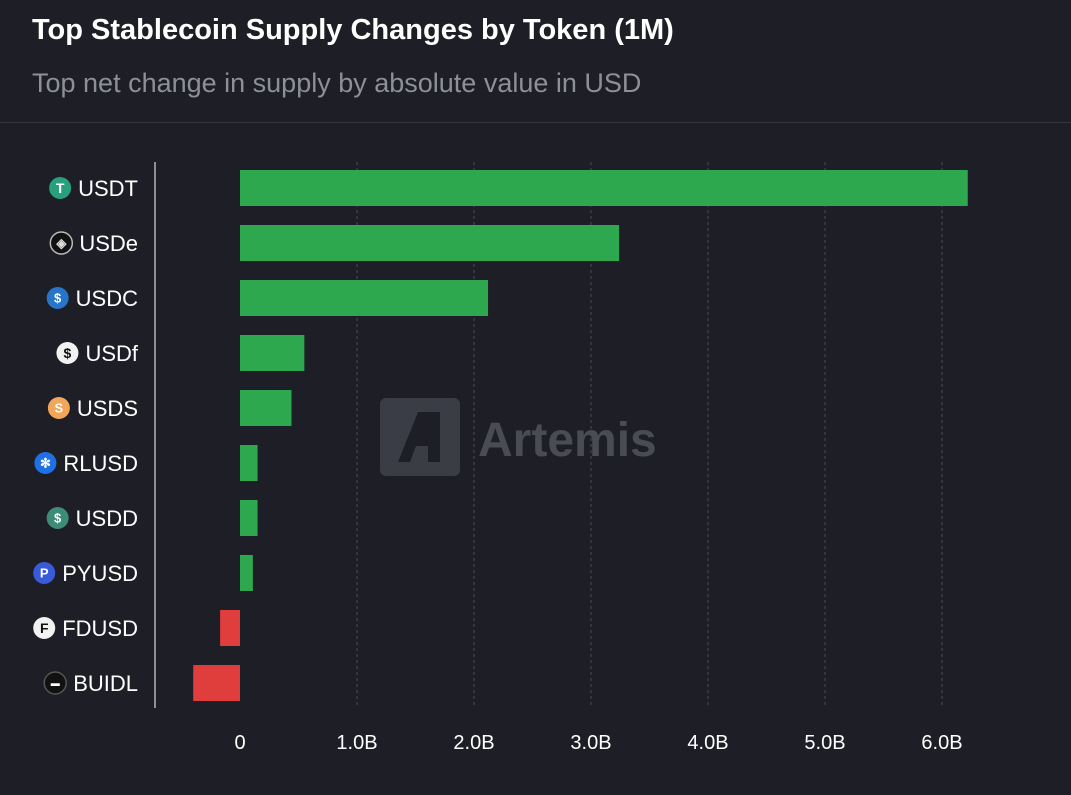 The height and width of the screenshot is (795, 1071). I want to click on tether-icon-glyph: T, so click(60, 188).